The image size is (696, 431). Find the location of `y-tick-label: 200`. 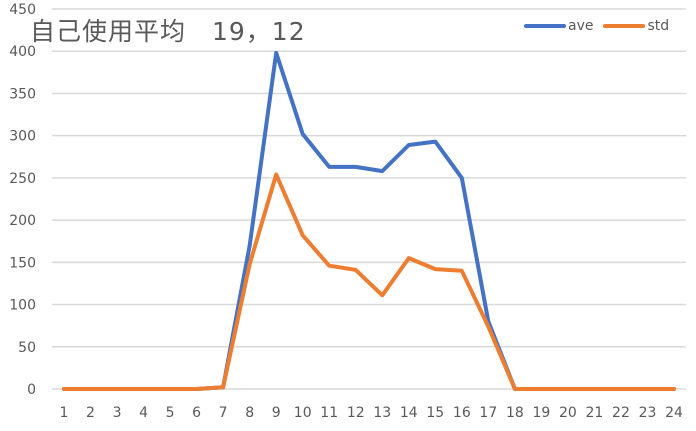

y-tick-label: 200 is located at coordinates (22, 221).